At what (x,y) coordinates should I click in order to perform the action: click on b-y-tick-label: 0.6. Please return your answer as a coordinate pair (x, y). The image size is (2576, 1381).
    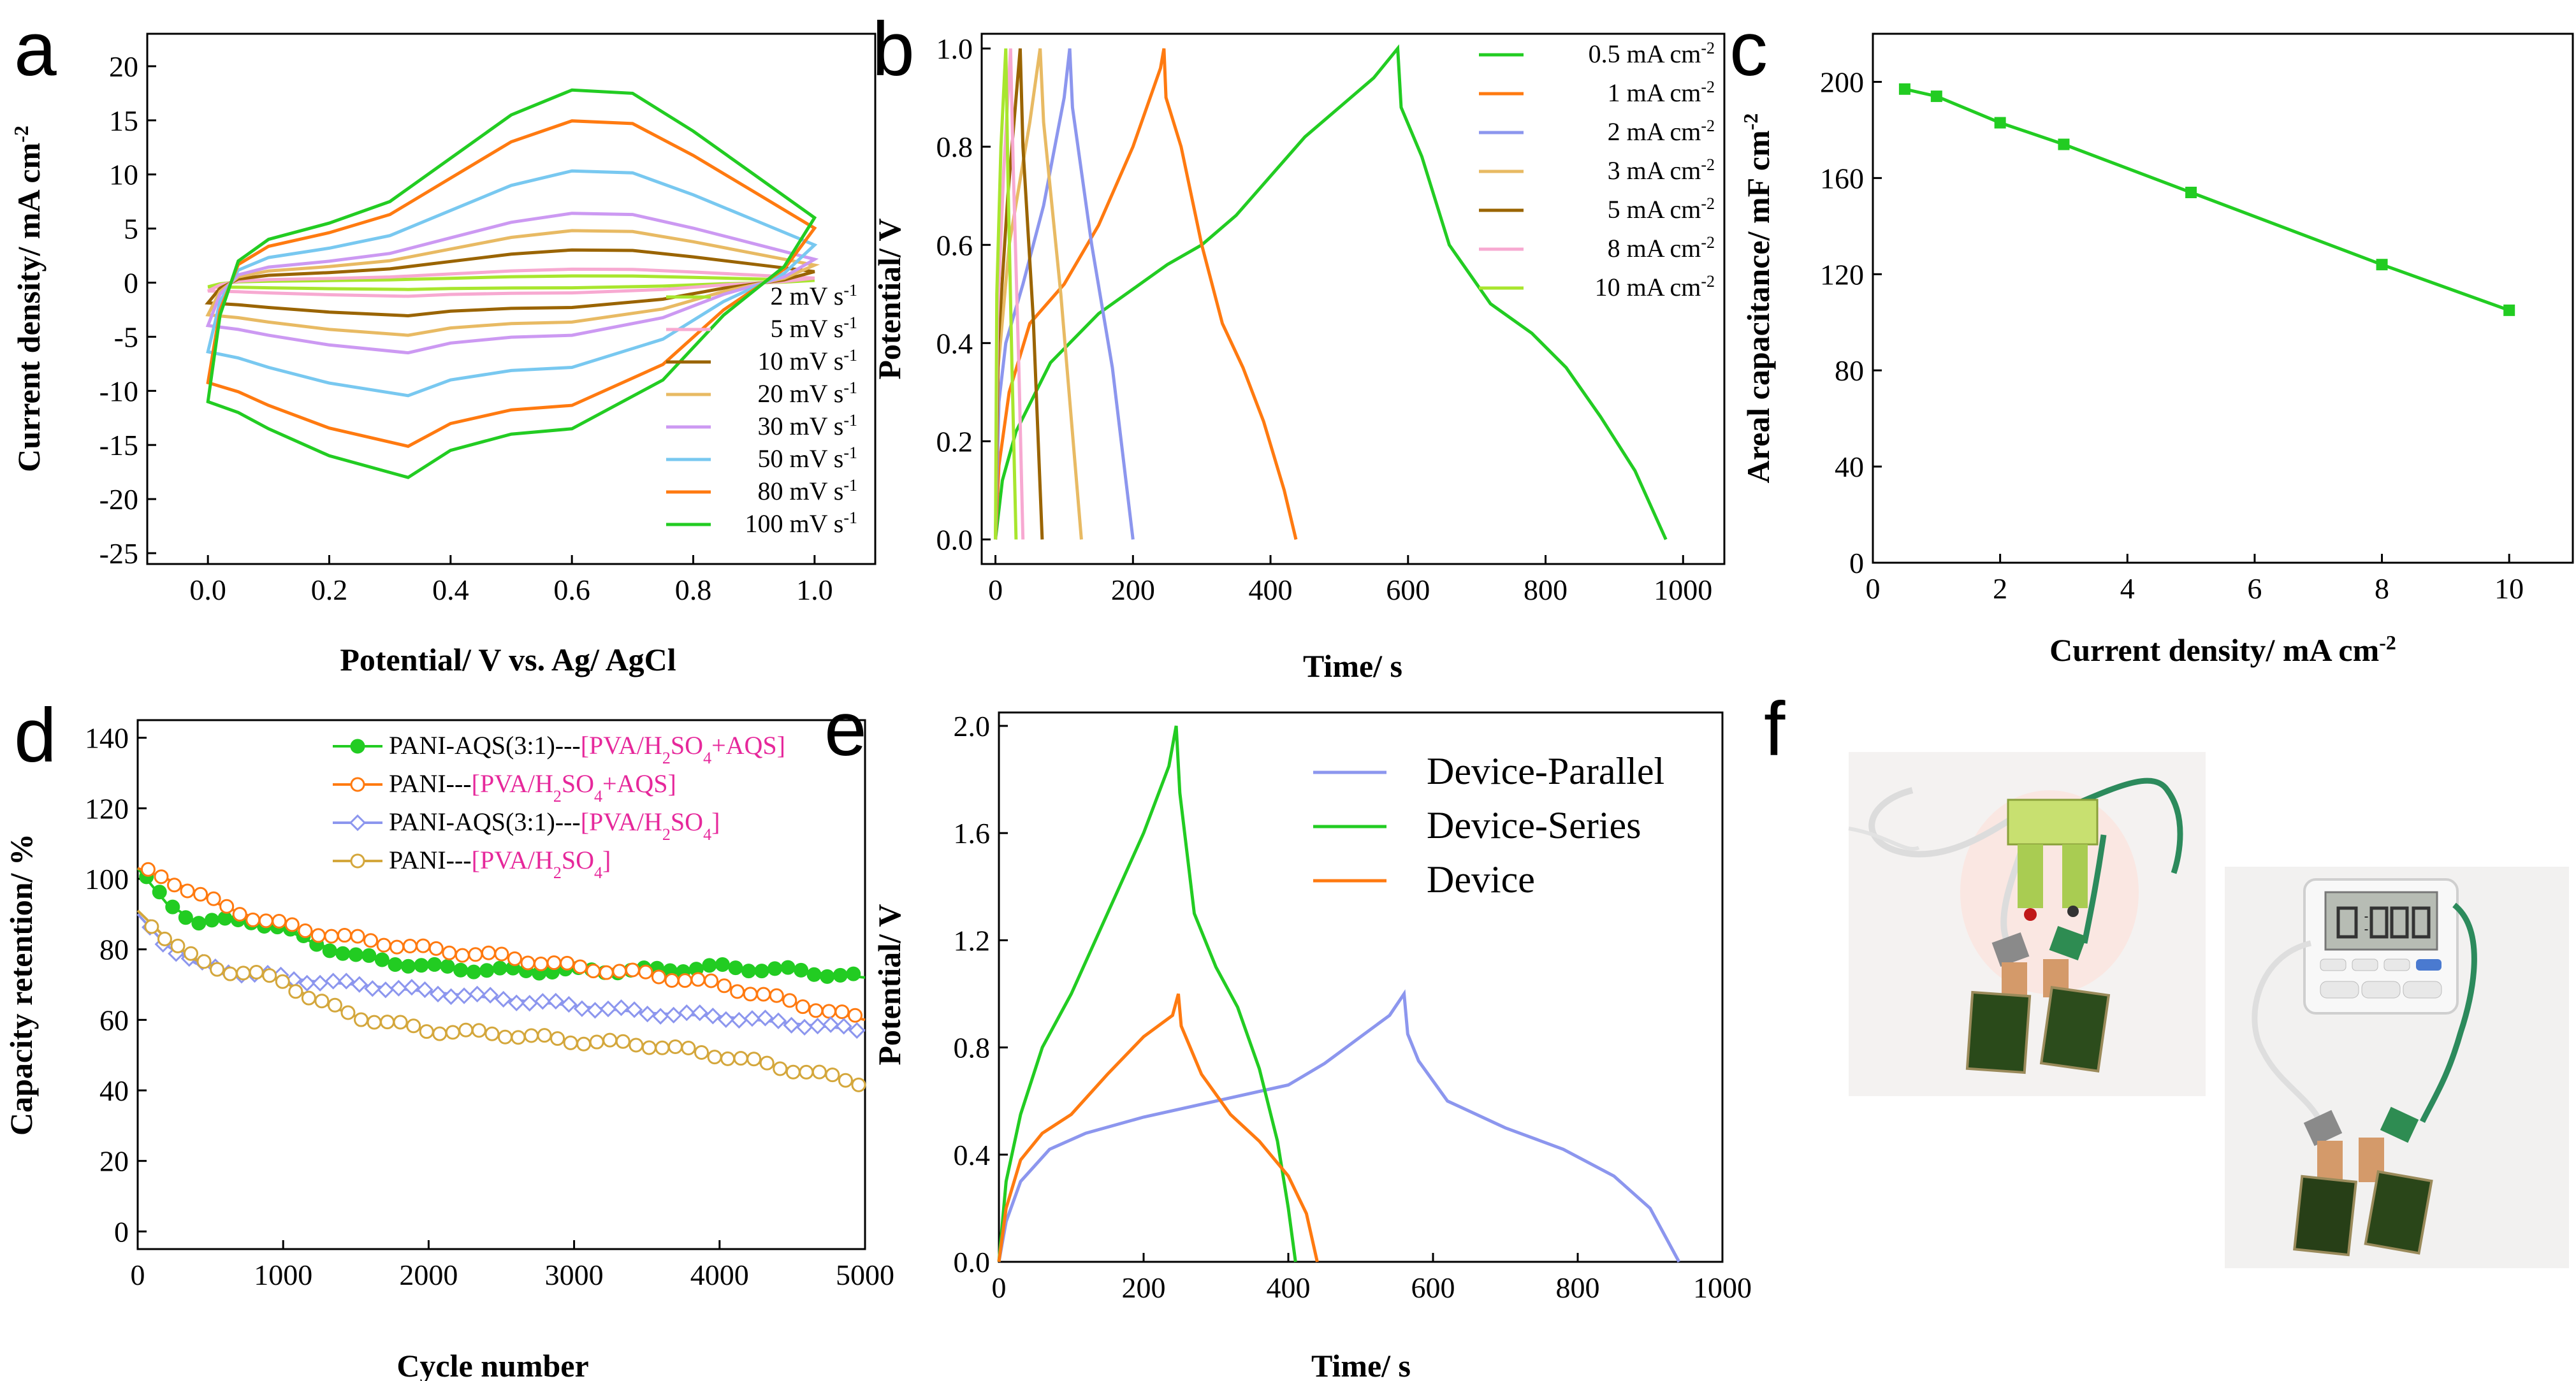
    Looking at the image, I should click on (954, 245).